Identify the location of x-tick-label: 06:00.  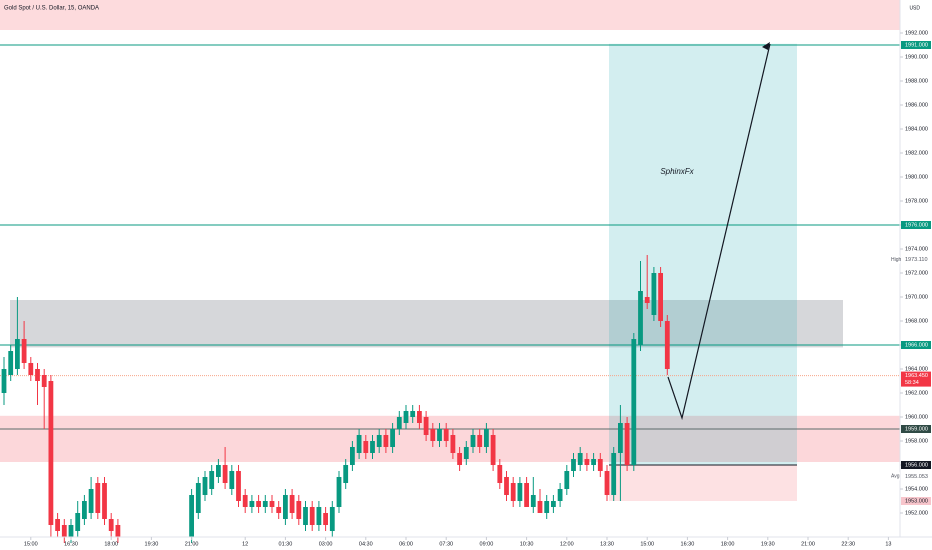
(406, 544).